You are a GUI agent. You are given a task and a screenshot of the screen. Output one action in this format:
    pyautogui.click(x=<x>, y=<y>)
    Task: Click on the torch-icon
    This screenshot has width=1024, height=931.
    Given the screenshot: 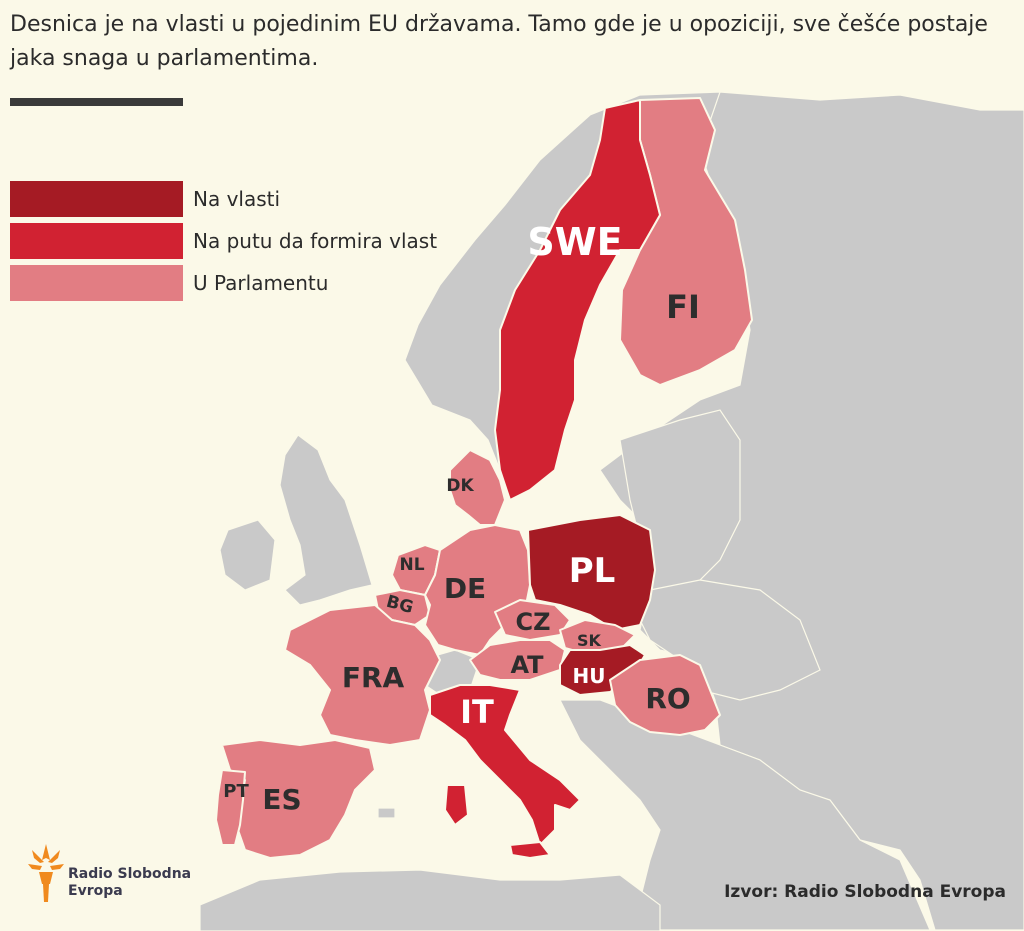 What is the action you would take?
    pyautogui.click(x=46, y=873)
    